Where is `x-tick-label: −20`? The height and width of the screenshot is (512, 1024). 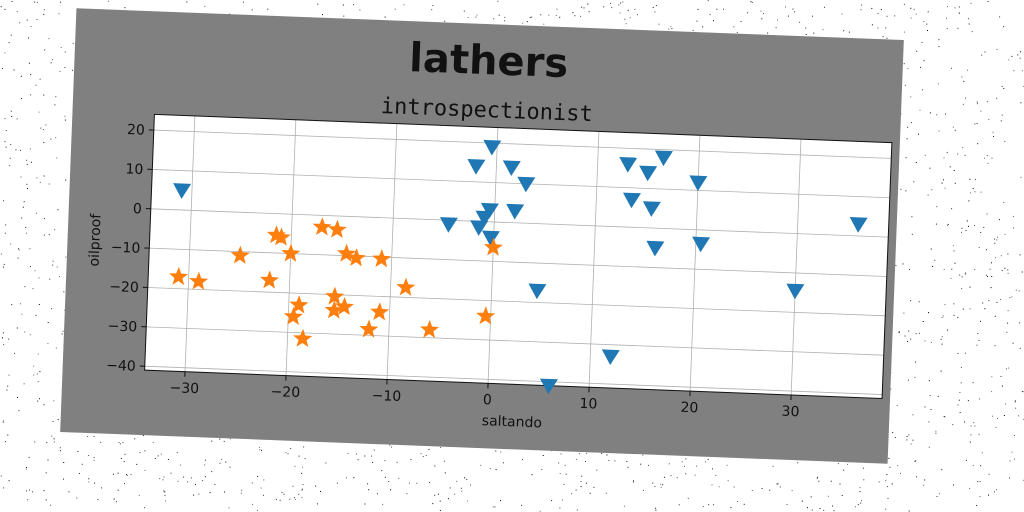
x-tick-label: −20 is located at coordinates (285, 392).